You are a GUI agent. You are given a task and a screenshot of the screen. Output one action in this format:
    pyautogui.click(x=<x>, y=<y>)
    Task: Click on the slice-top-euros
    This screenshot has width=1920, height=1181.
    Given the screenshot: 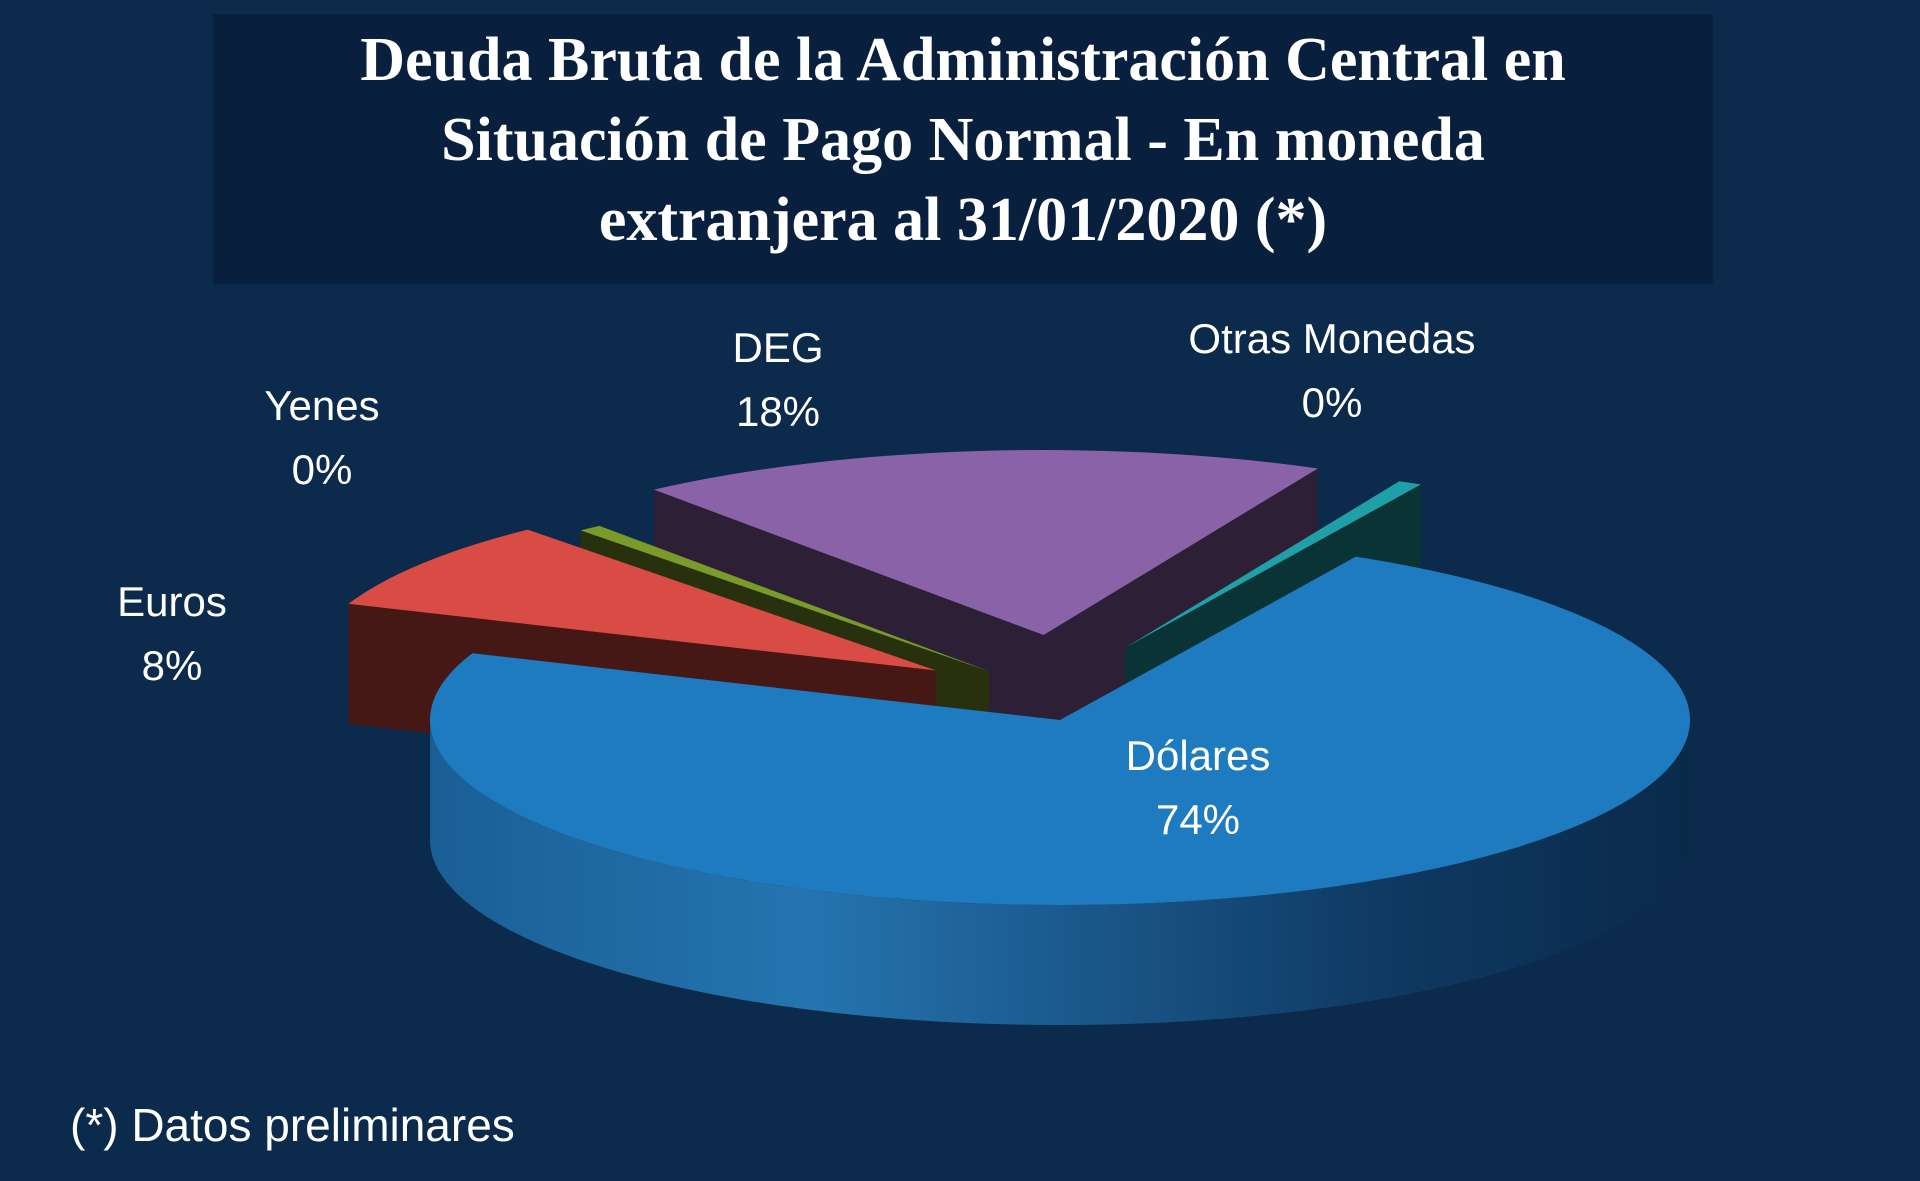 What is the action you would take?
    pyautogui.click(x=642, y=600)
    